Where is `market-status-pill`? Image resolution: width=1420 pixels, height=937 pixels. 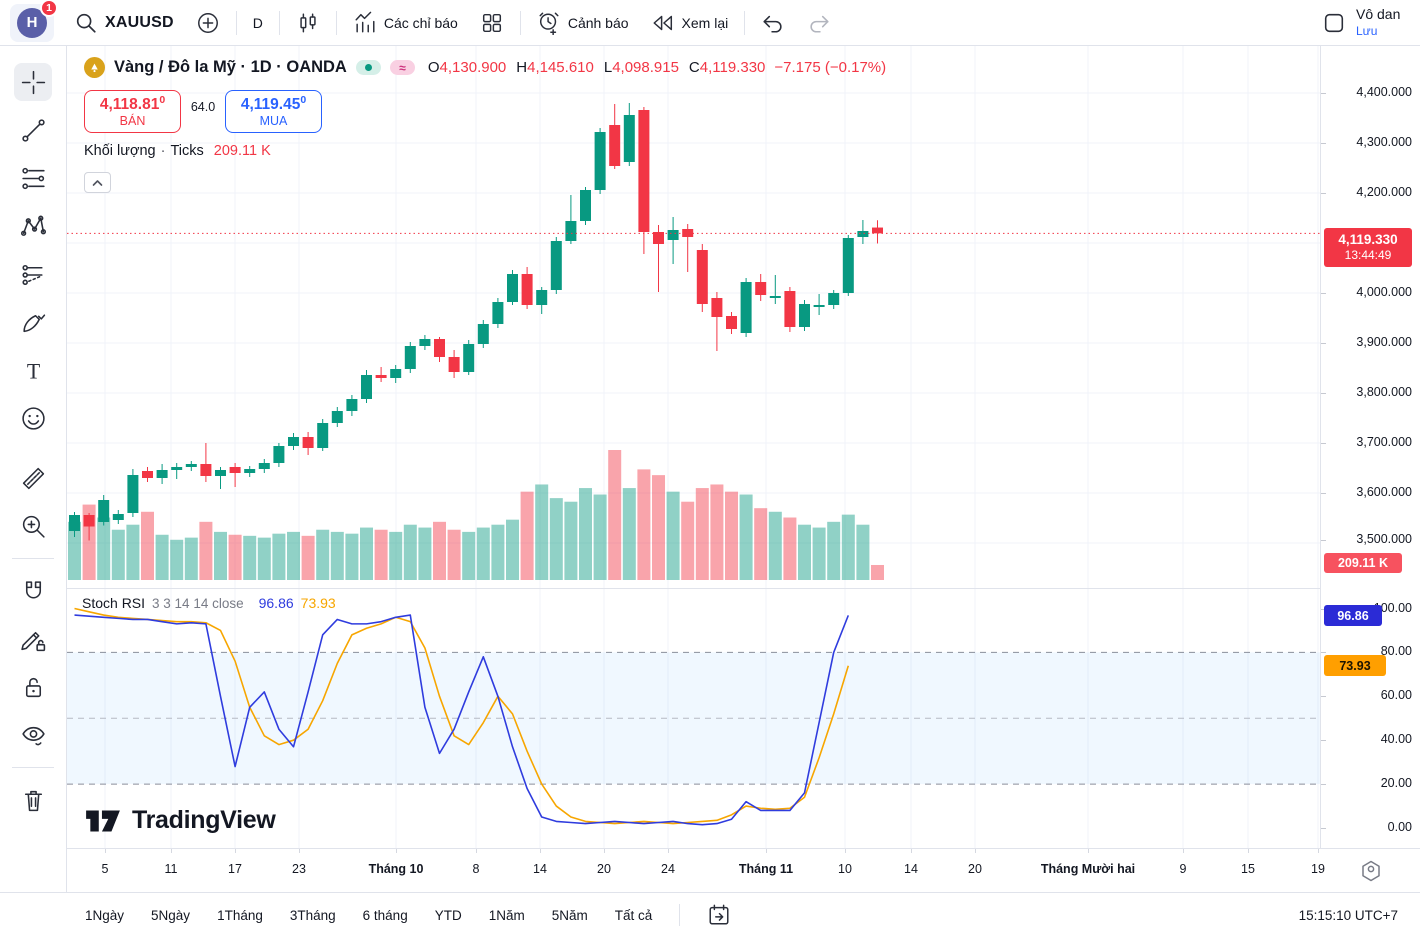
market-status-pill is located at coordinates (368, 67).